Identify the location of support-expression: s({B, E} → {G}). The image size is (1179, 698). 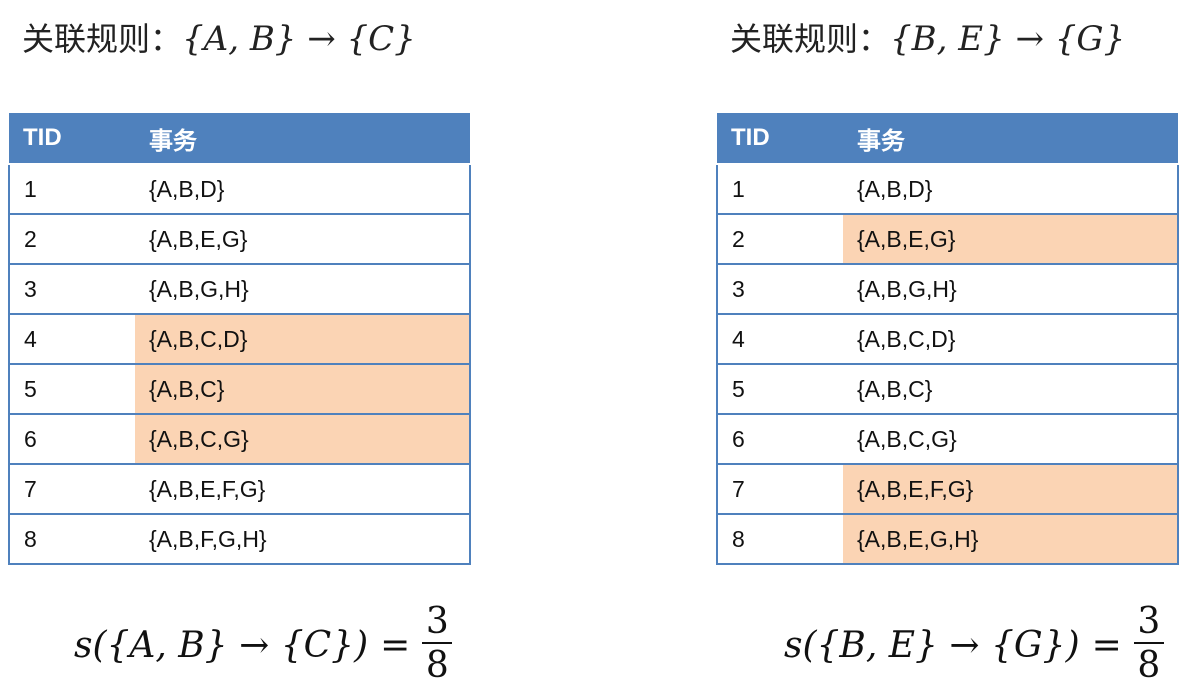
(932, 645).